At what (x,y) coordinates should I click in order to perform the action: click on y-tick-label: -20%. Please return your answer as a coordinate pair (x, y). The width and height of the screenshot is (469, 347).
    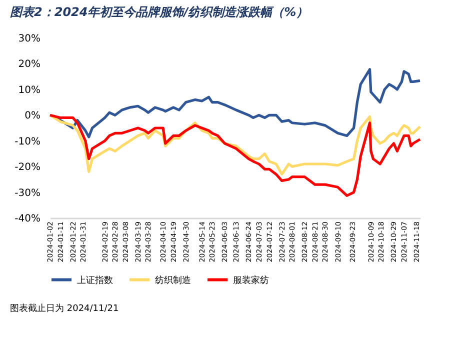
    Looking at the image, I should click on (27, 168).